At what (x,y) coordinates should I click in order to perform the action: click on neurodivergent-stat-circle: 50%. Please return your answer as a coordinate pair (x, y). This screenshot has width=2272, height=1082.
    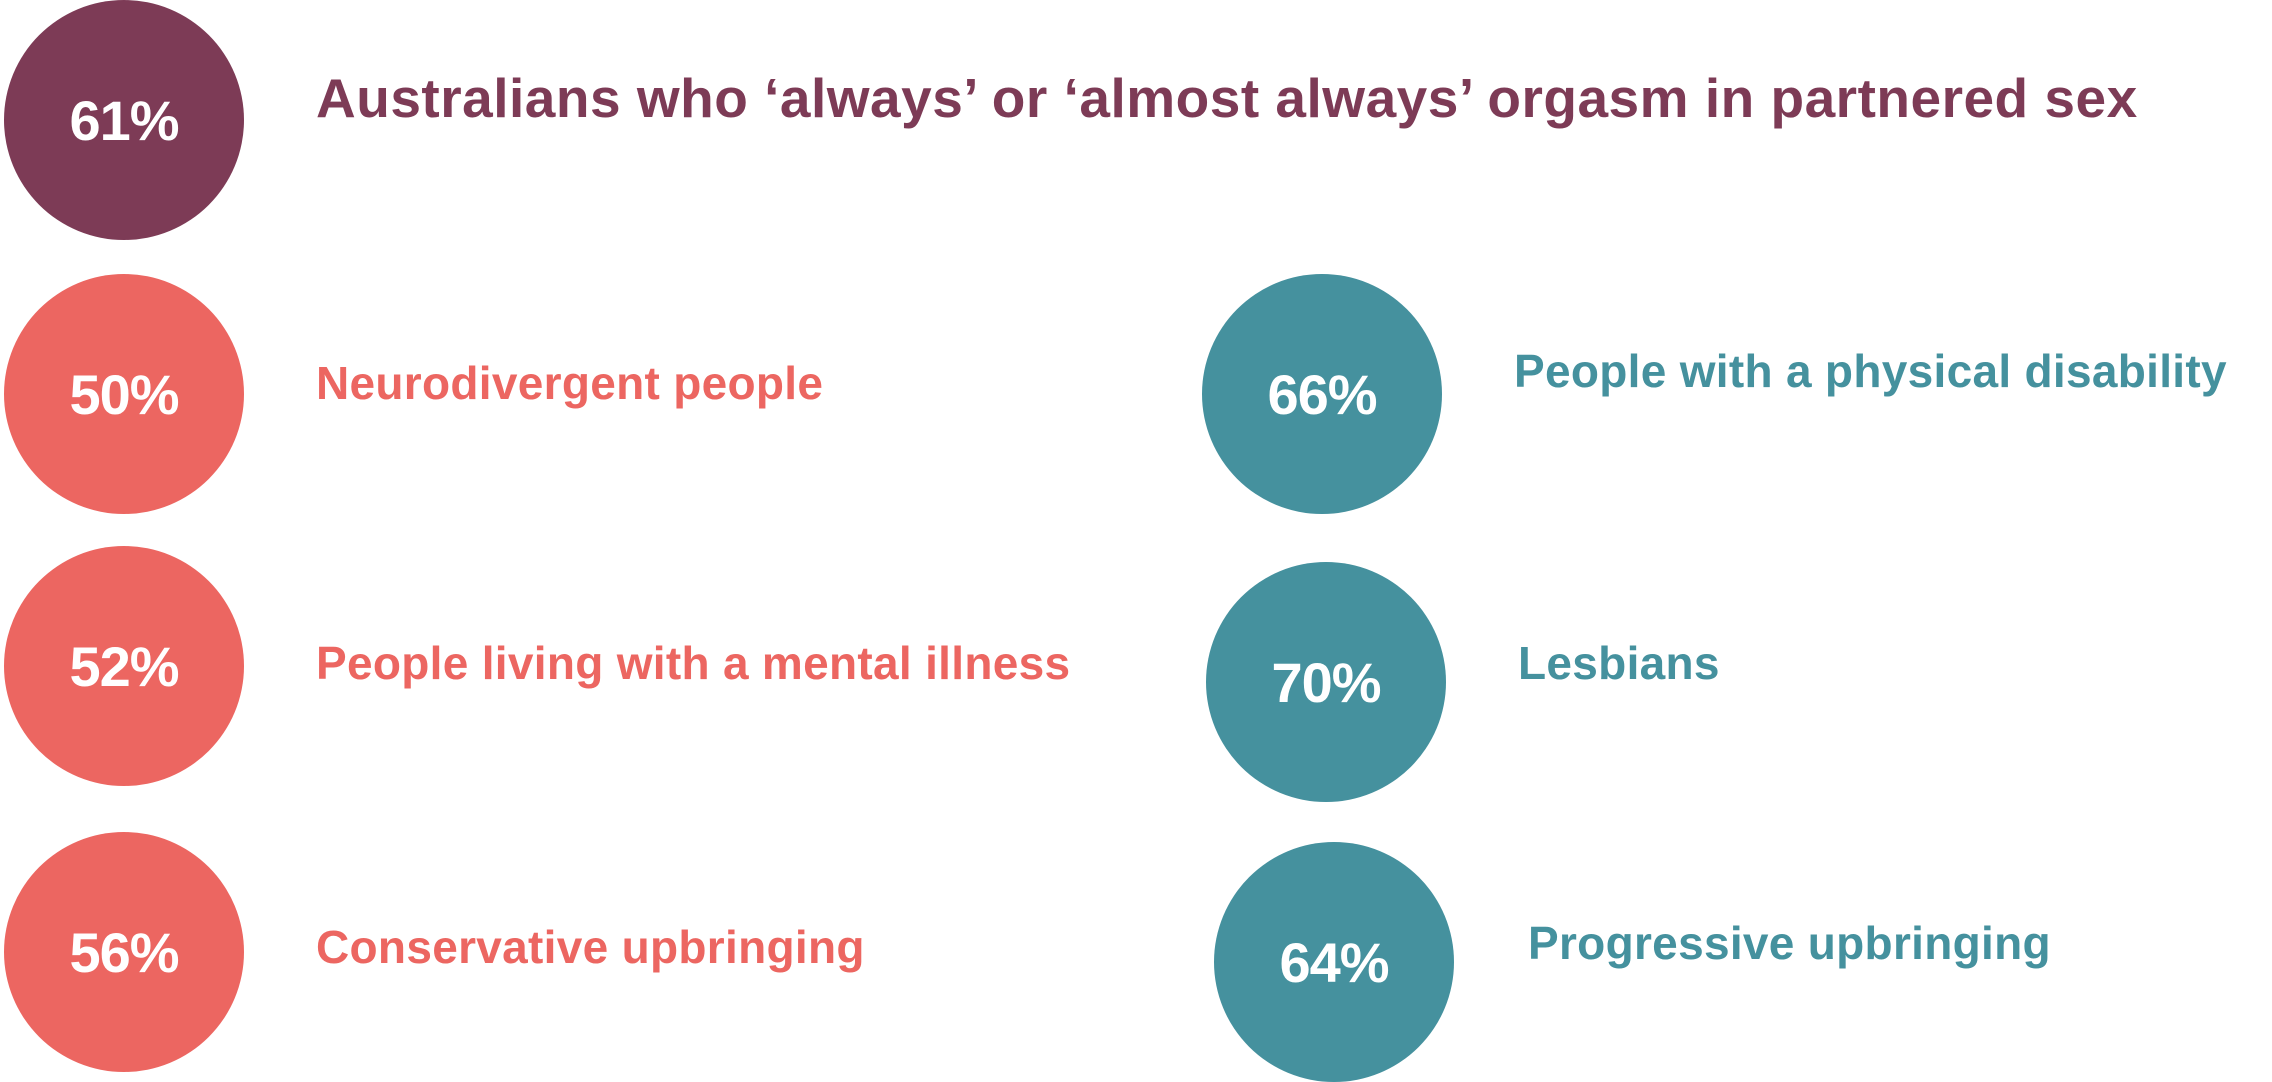
    Looking at the image, I should click on (124, 394).